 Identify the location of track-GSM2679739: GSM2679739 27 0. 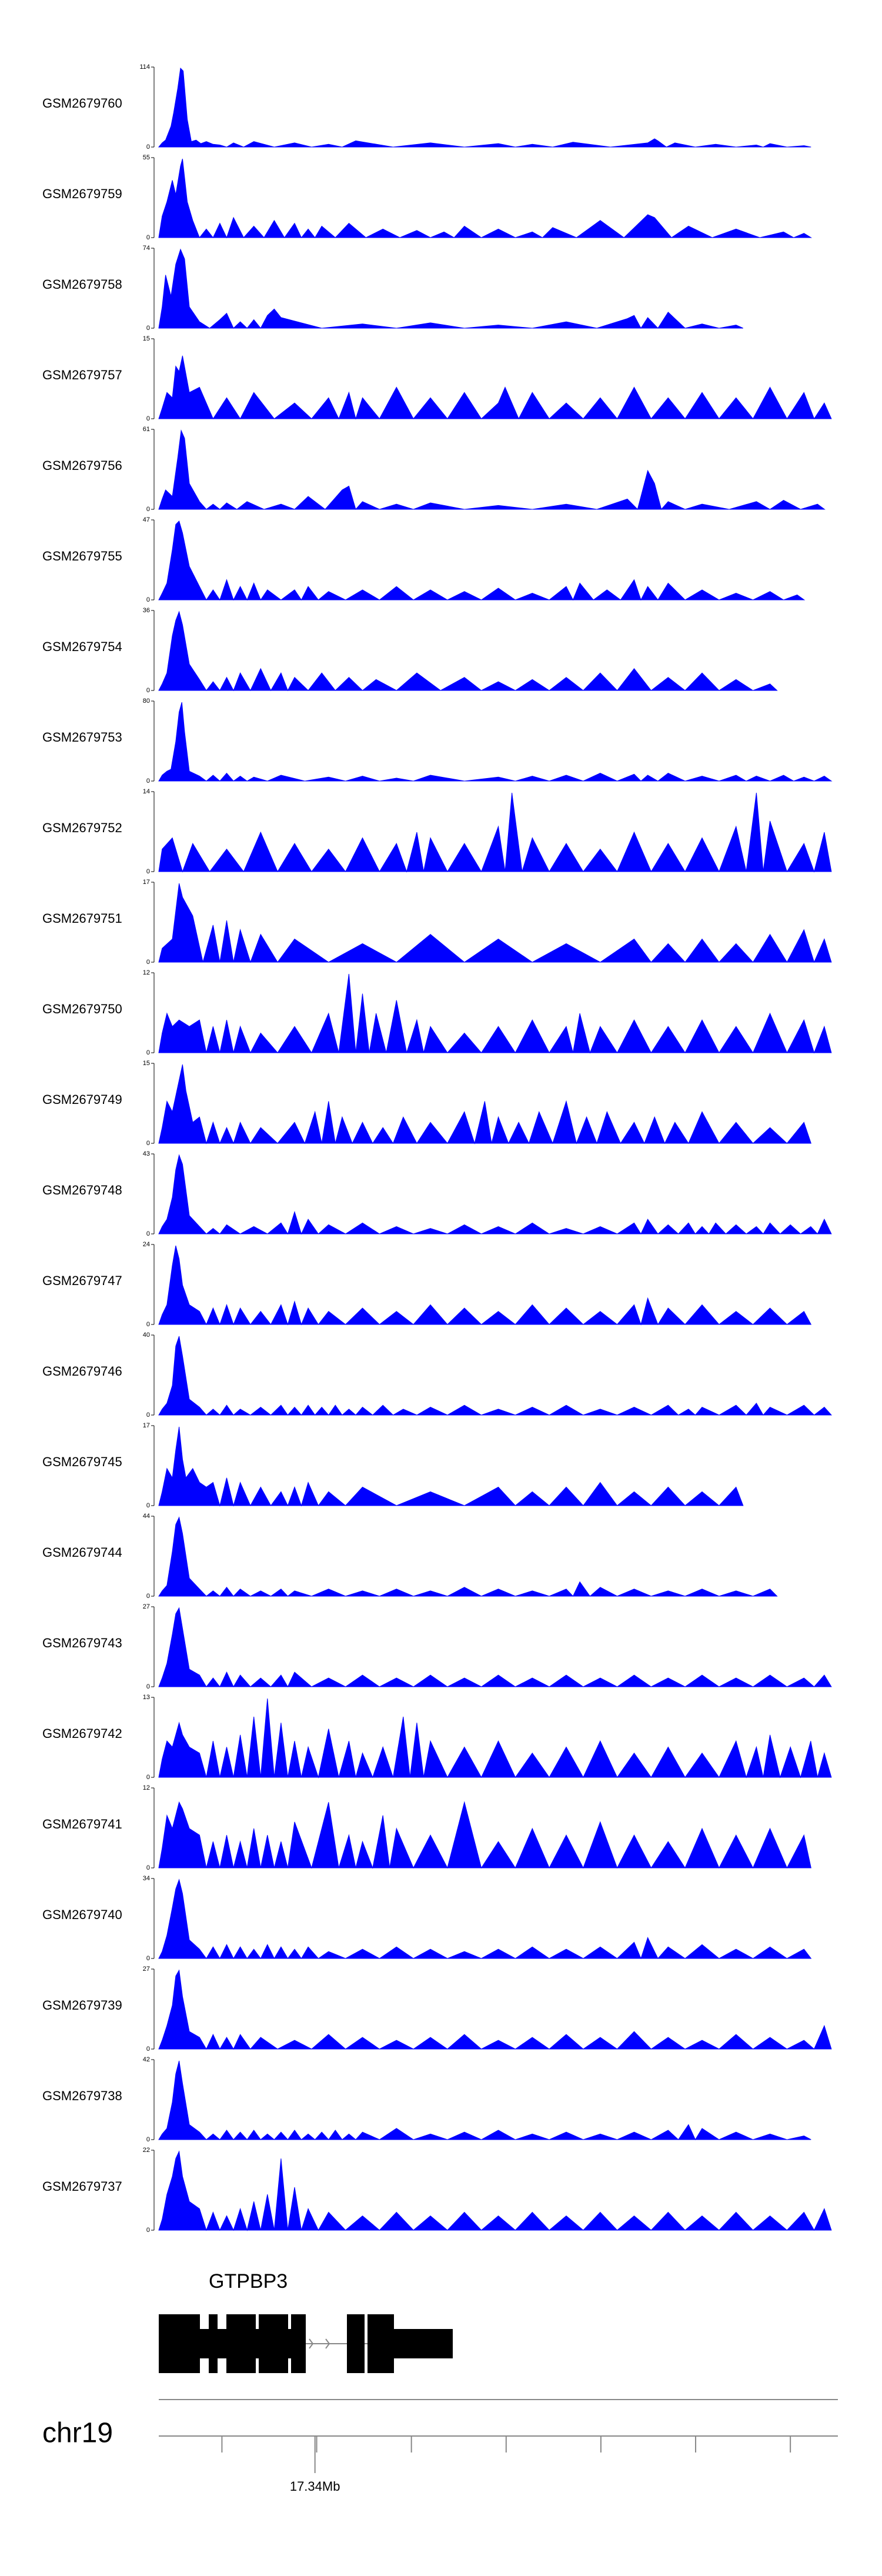
(437, 2009).